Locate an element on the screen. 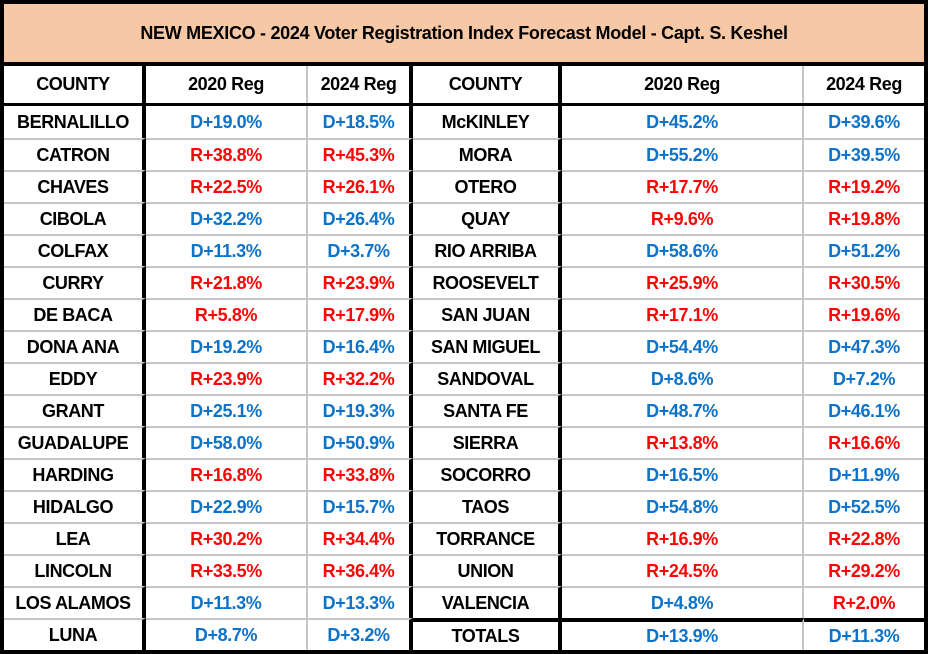 The width and height of the screenshot is (928, 654). value-2024-cell: R+23.9% is located at coordinates (360, 282).